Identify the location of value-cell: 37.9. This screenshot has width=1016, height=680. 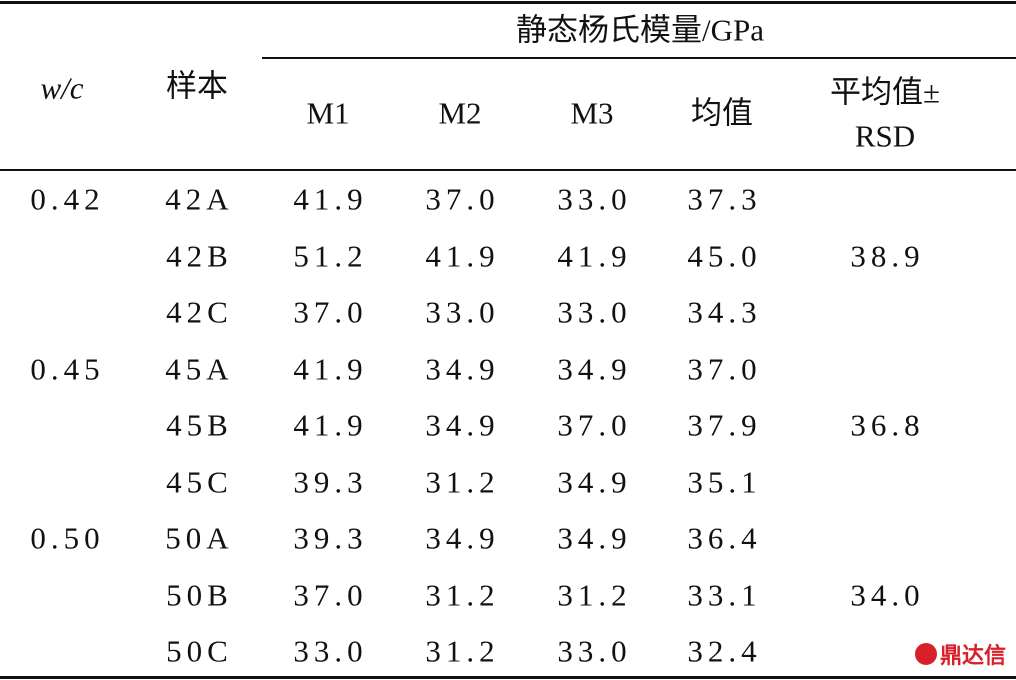
(724, 425).